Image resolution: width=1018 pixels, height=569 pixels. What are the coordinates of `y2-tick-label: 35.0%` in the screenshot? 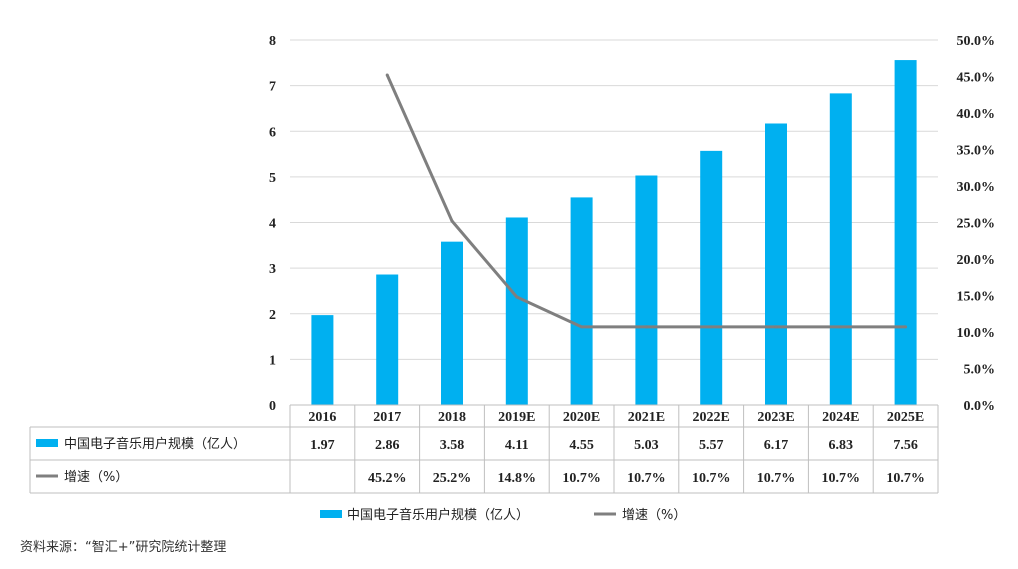 It's located at (976, 151).